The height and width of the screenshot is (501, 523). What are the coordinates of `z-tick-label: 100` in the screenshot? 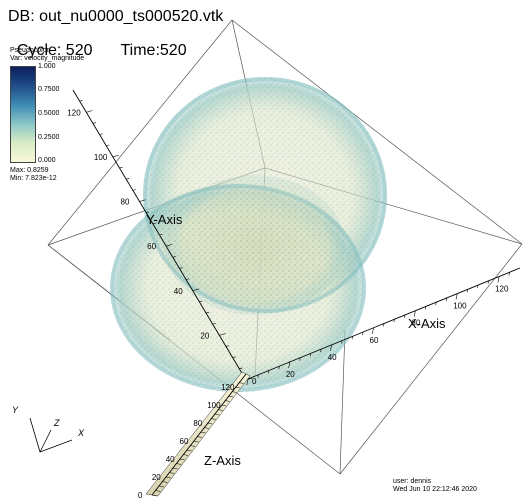 It's located at (214, 405).